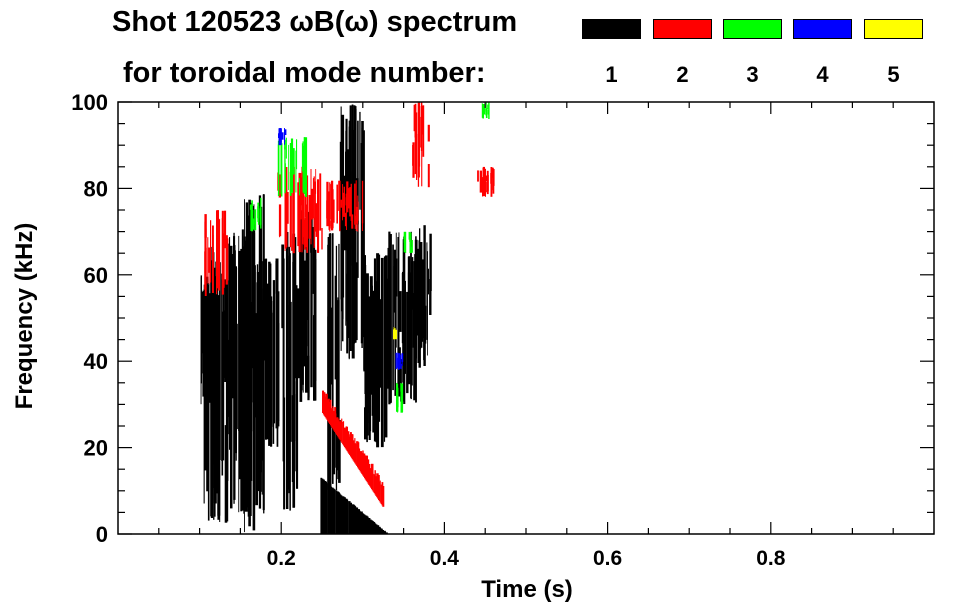 This screenshot has width=963, height=615. I want to click on y-tick-label: 40, so click(96, 361).